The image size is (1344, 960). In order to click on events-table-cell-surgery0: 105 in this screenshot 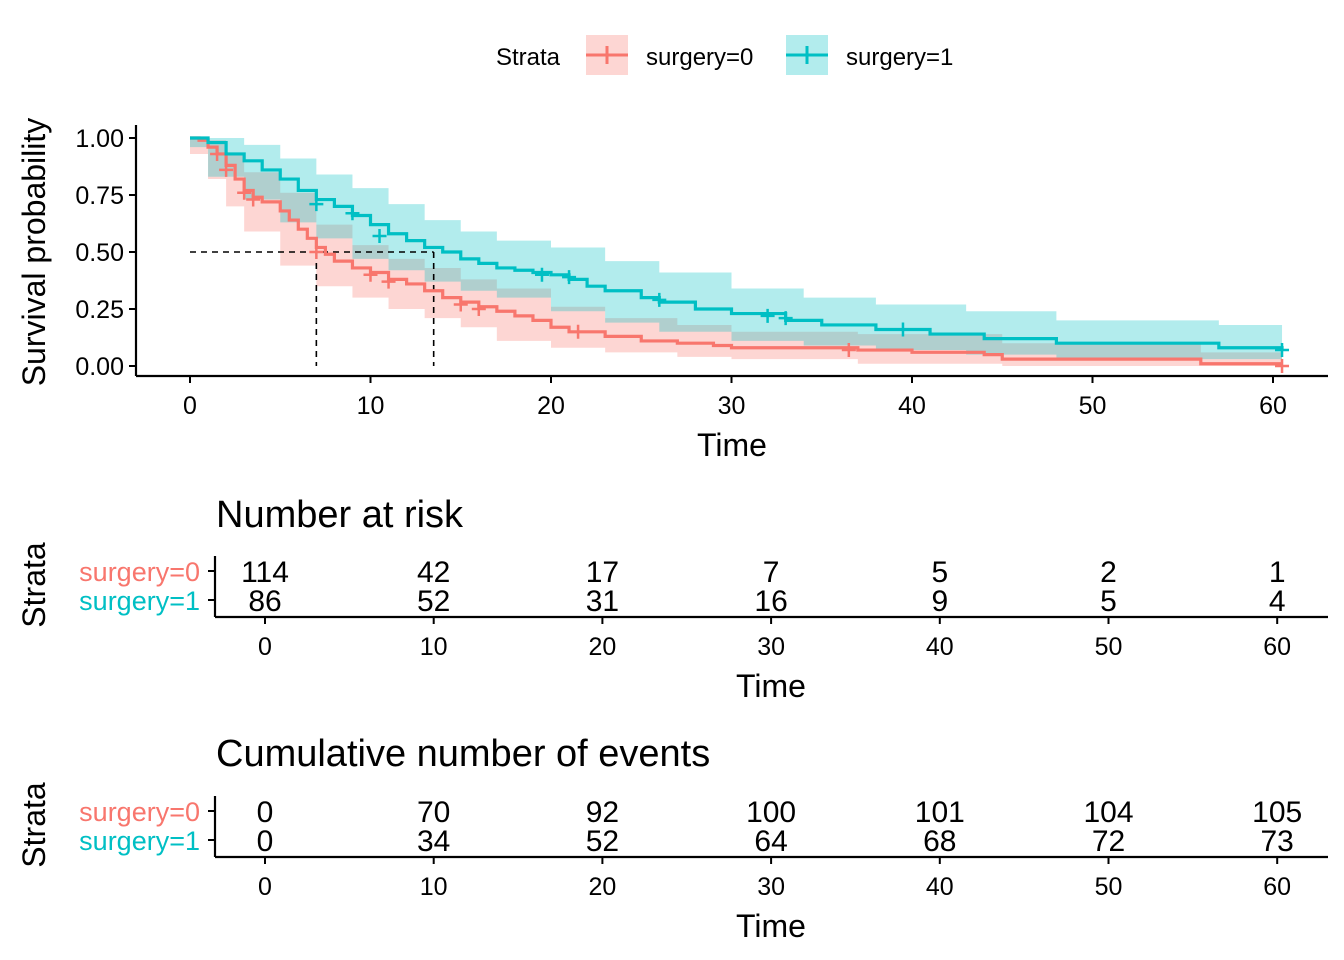, I will do `click(1277, 812)`.